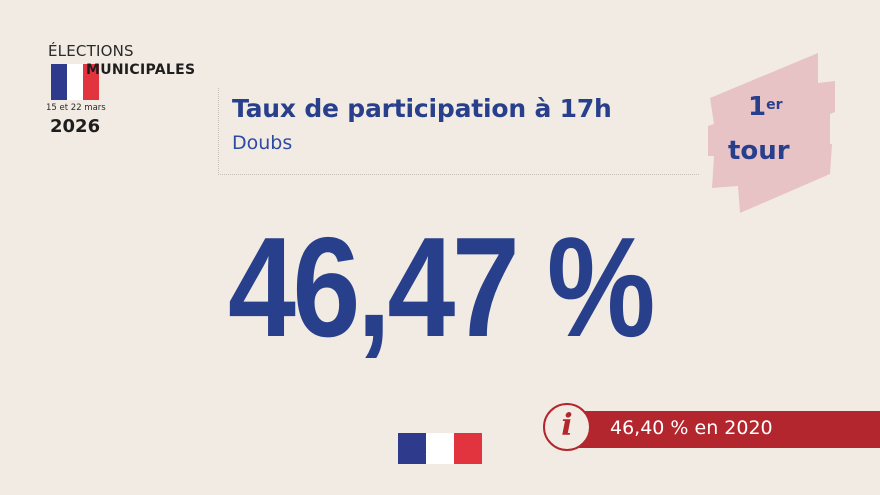 This screenshot has width=880, height=495. I want to click on logo-dates: 15 et 22 mars, so click(76, 108).